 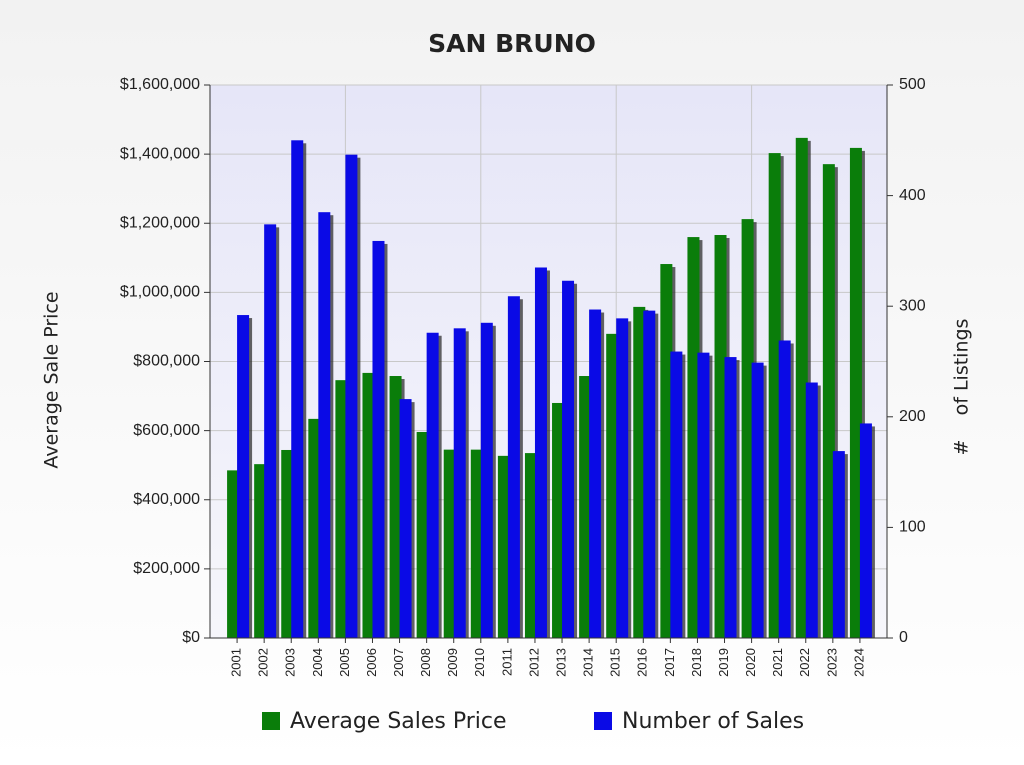 I want to click on x-tick-label: 2002, so click(x=263, y=662).